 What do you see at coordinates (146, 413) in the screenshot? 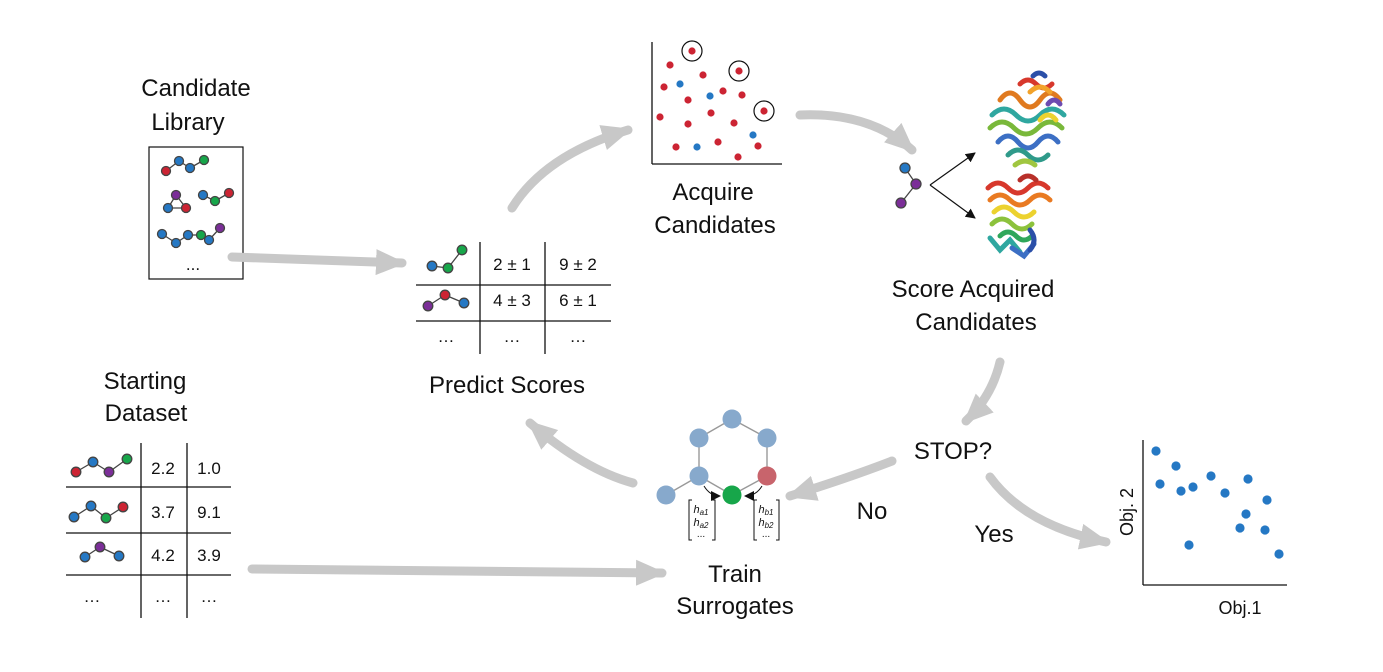
I see `starting-dataset-title-line2: Dataset` at bounding box center [146, 413].